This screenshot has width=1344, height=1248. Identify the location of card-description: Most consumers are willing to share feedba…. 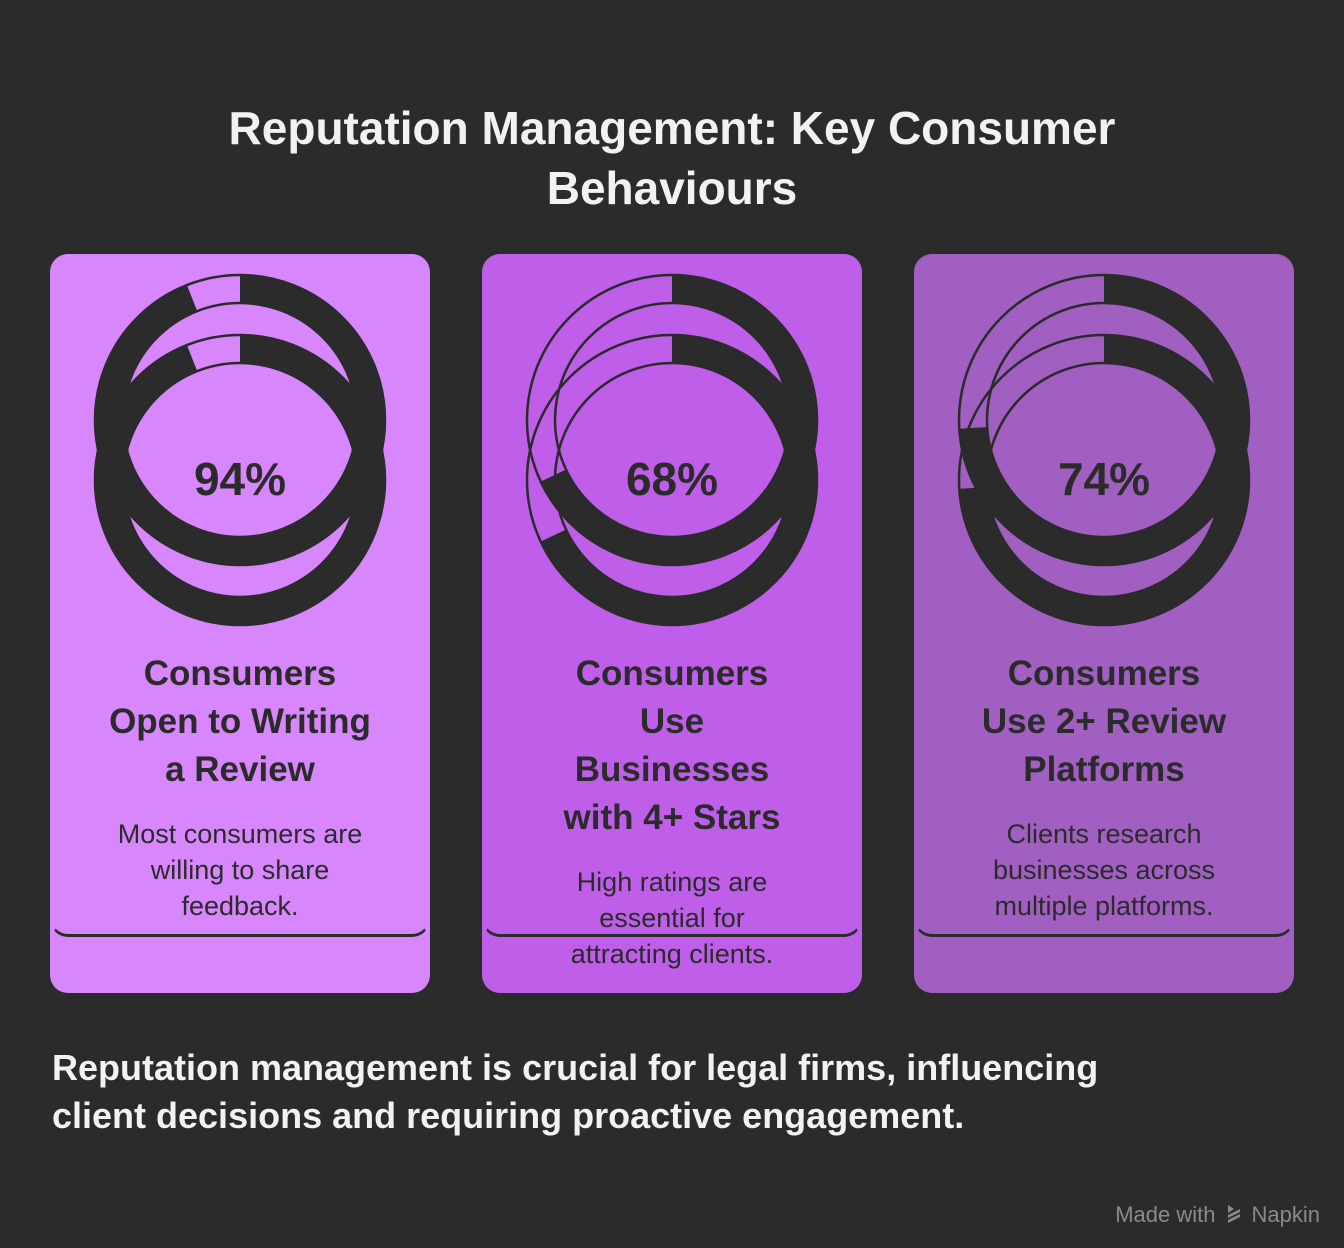
(240, 870).